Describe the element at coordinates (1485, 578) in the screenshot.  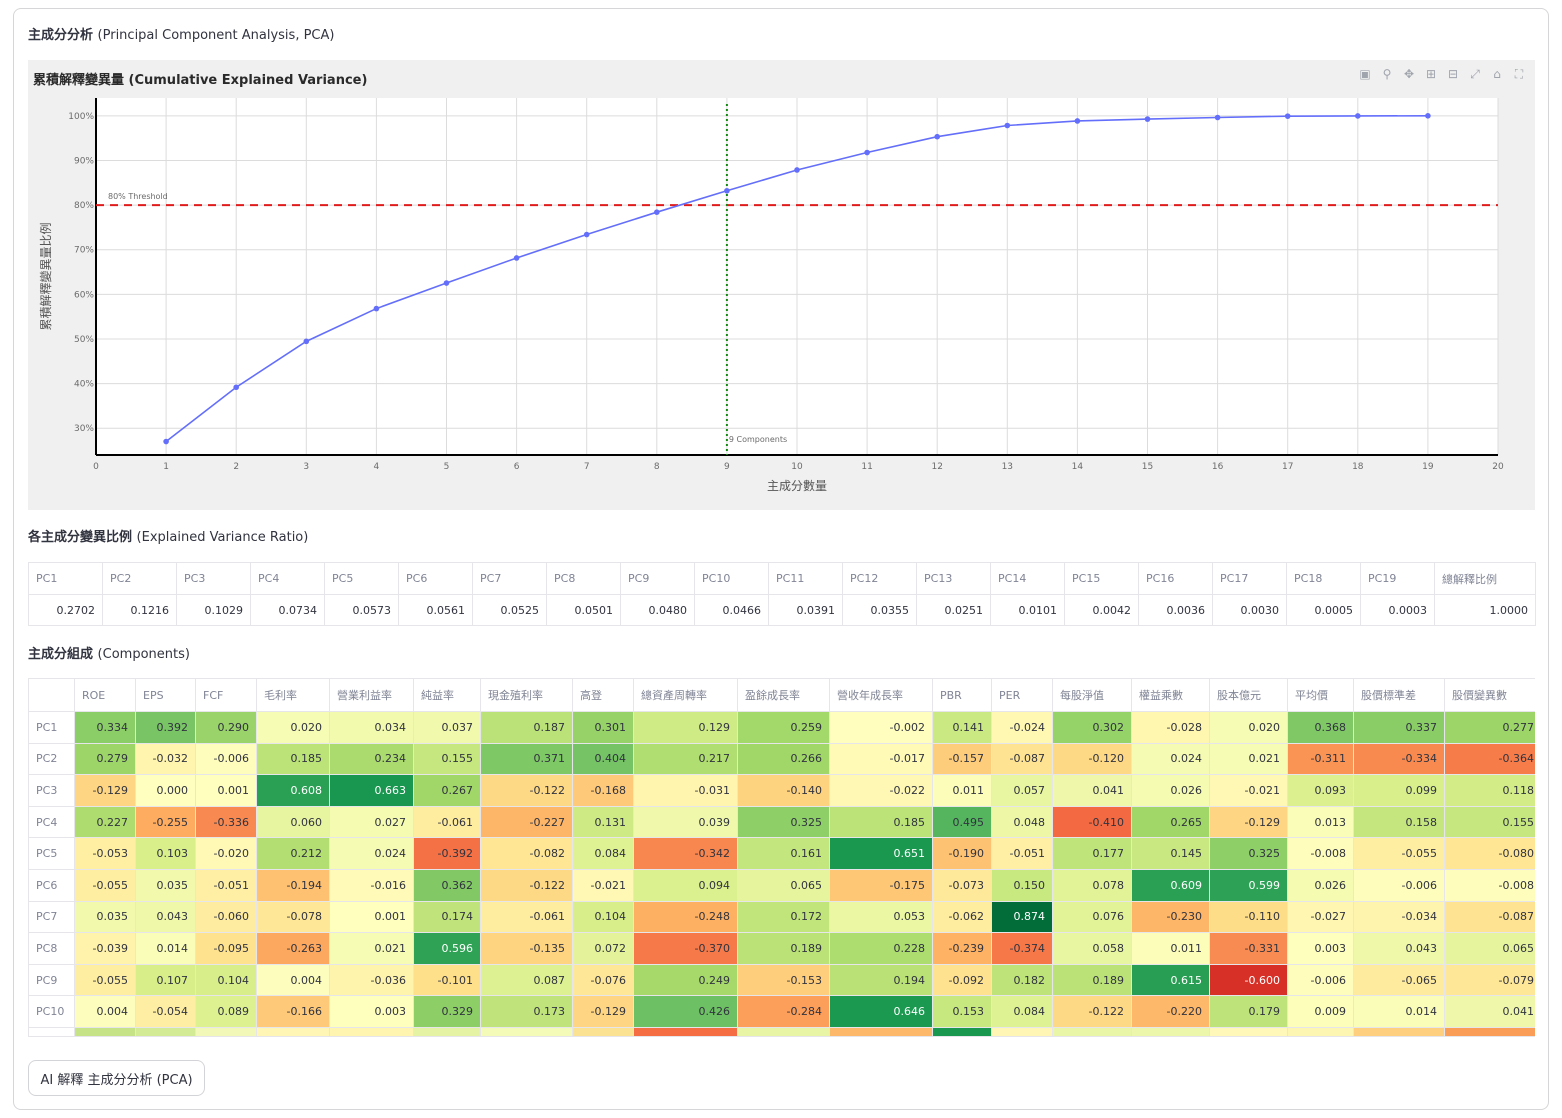
I see `evr-header-cell: 總解釋比例` at that location.